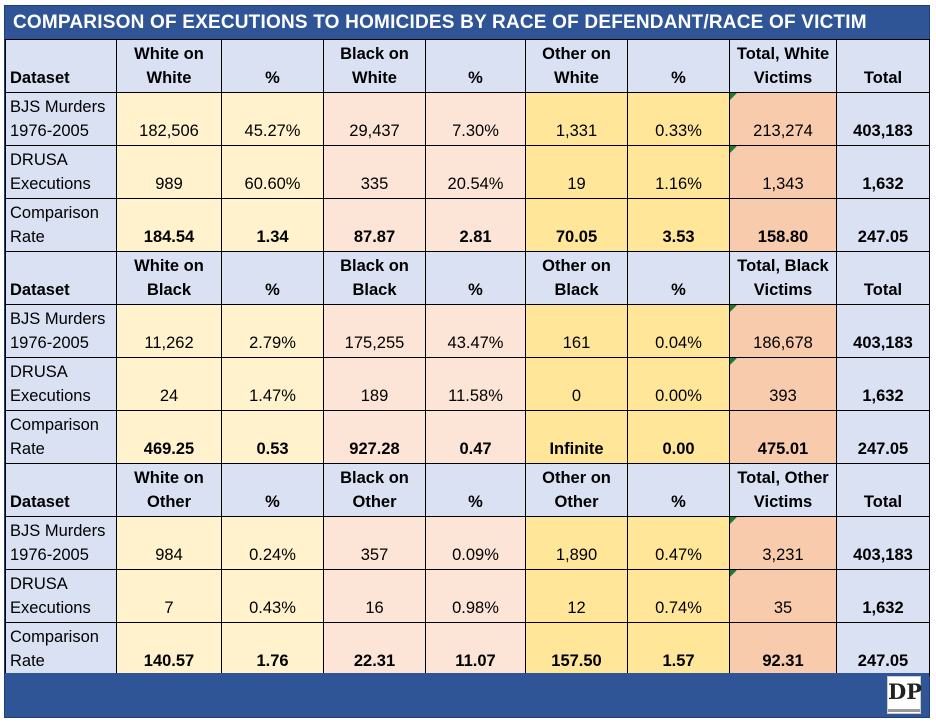 This screenshot has width=936, height=726. Describe the element at coordinates (272, 596) in the screenshot. I see `cell-white-on-pct: 0.43%` at that location.